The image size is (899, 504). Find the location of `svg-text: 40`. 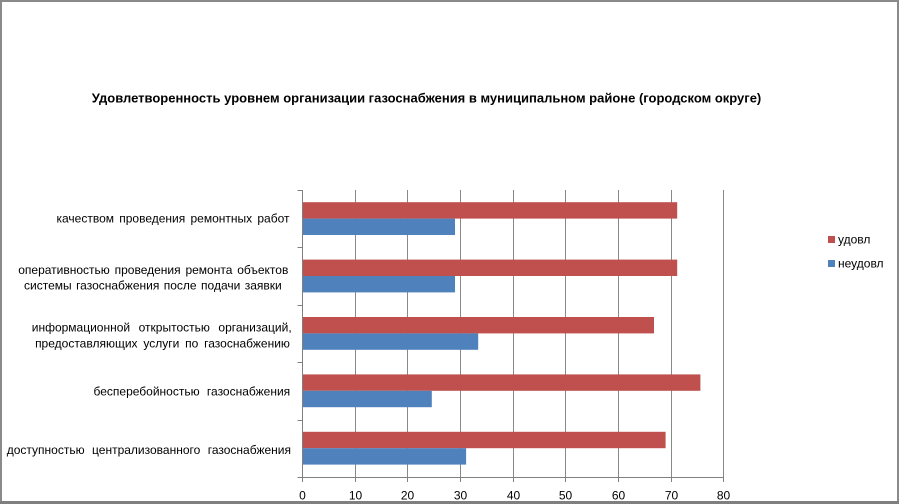

svg-text: 40 is located at coordinates (514, 496).